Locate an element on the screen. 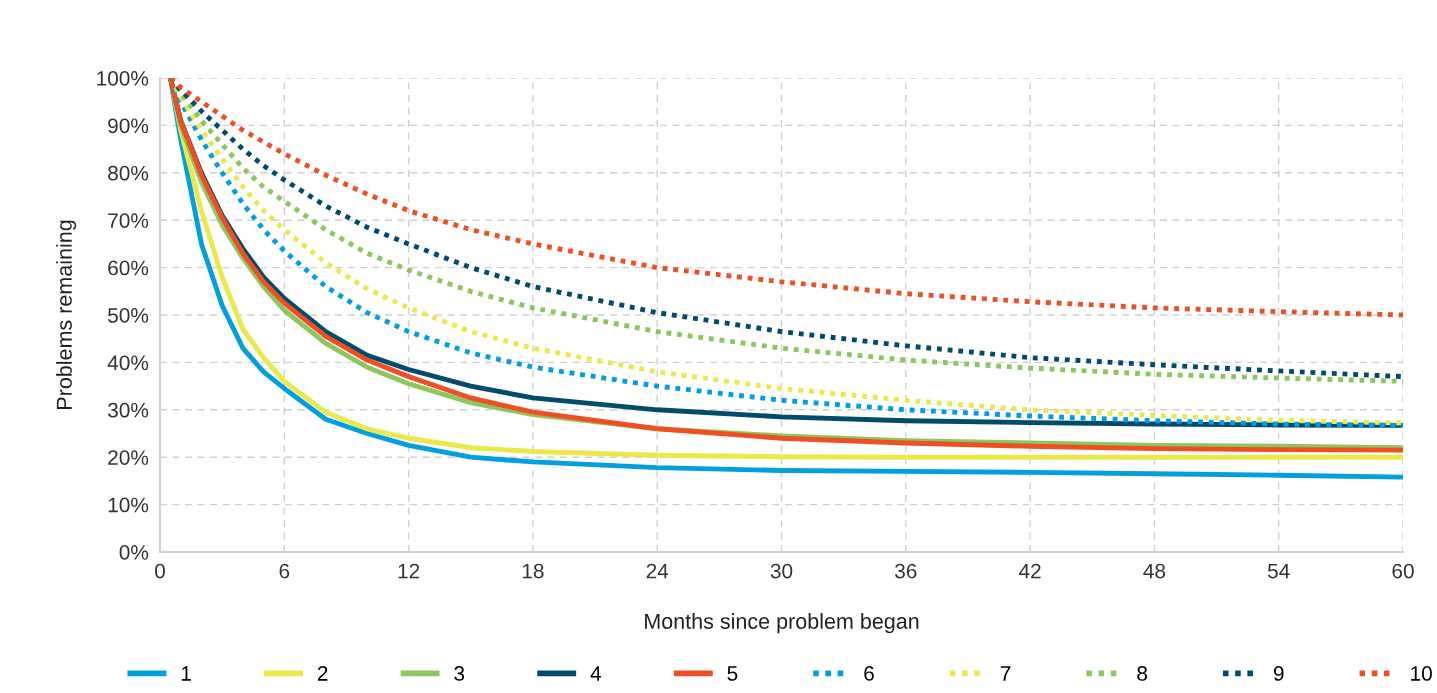 The width and height of the screenshot is (1437, 693). y-tick-label: 50% is located at coordinates (128, 315).